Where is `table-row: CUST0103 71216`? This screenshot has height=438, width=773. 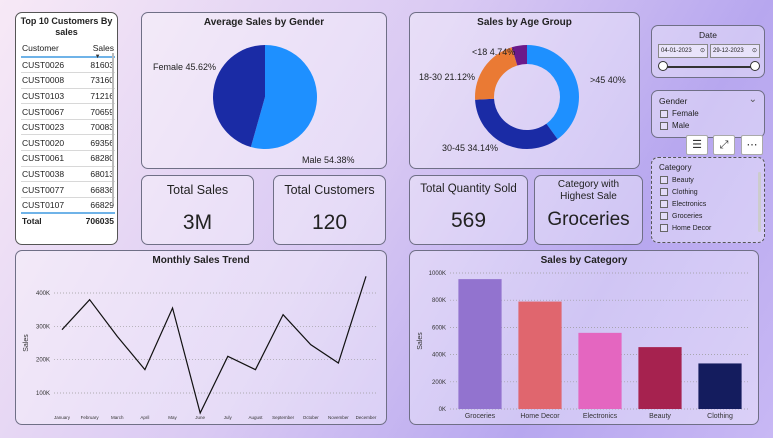 table-row: CUST0103 71216 is located at coordinates (68, 96).